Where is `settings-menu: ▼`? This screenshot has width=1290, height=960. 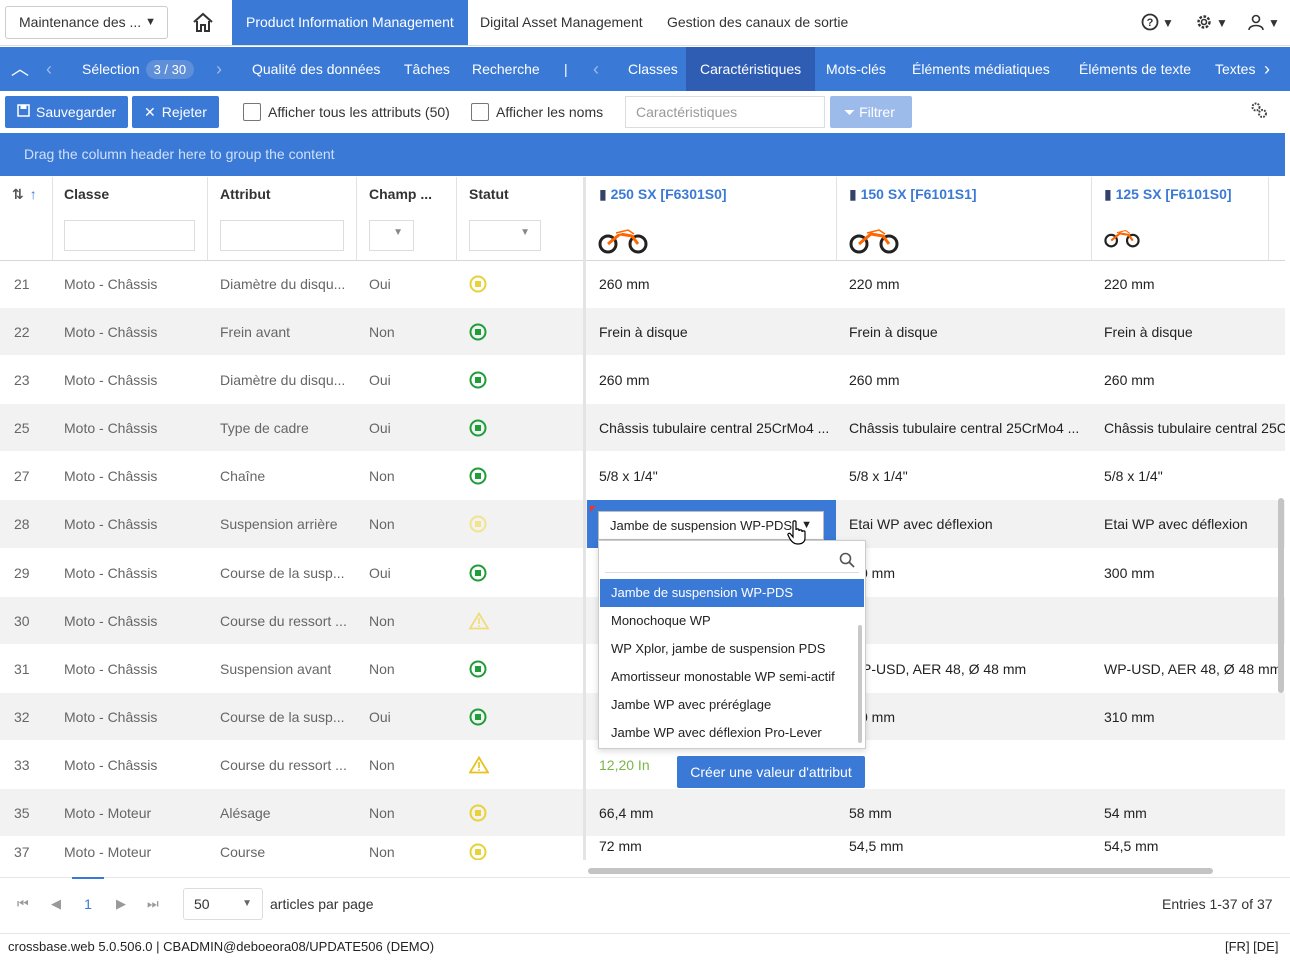
settings-menu: ▼ is located at coordinates (1211, 23).